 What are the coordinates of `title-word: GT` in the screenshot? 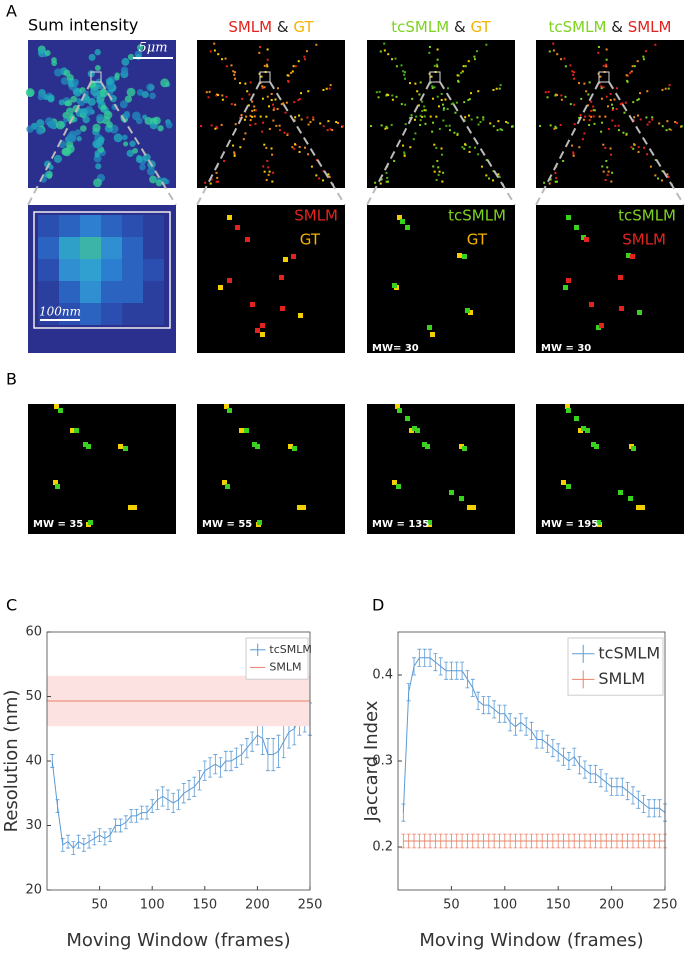 It's located at (480, 27).